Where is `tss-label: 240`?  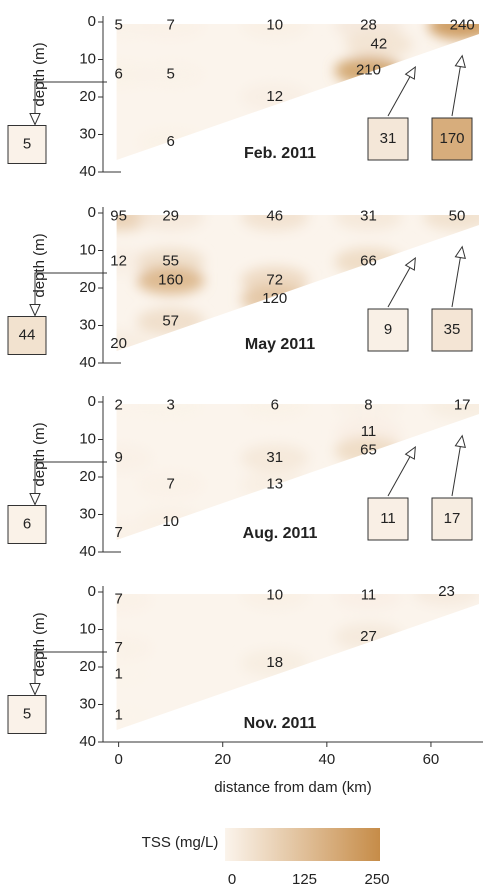
tss-label: 240 is located at coordinates (462, 25).